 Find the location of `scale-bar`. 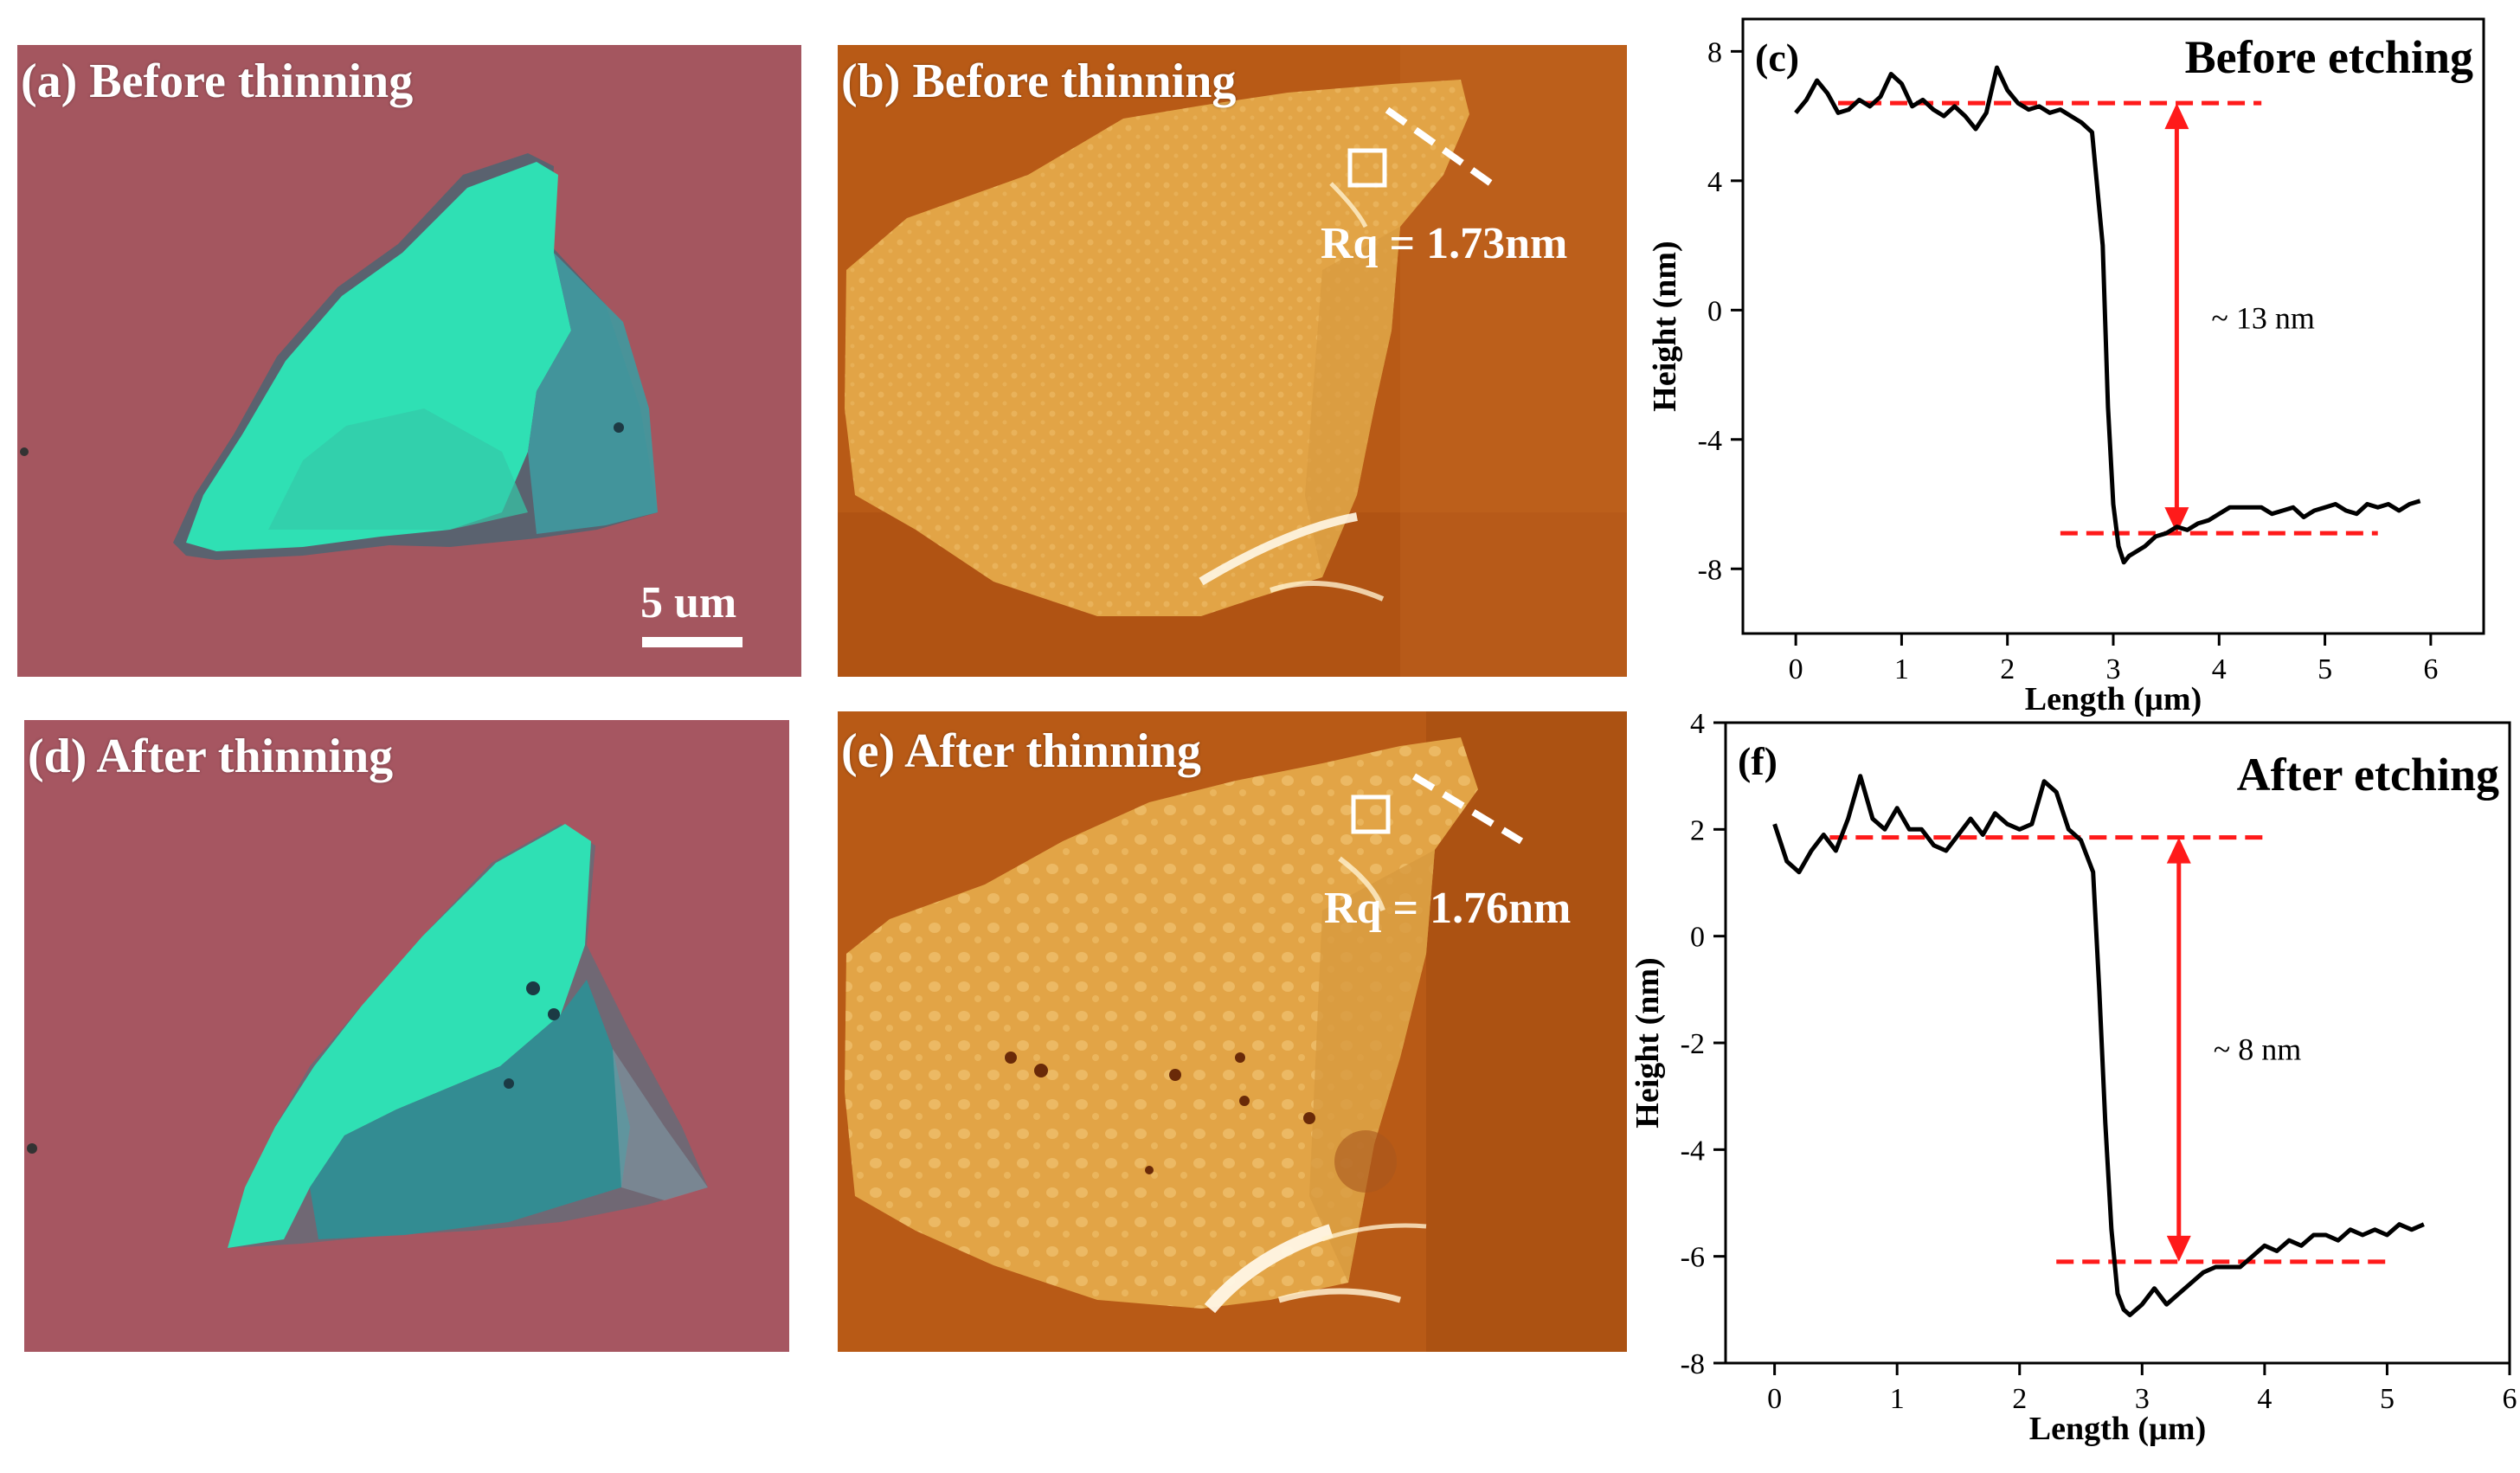

scale-bar is located at coordinates (692, 642).